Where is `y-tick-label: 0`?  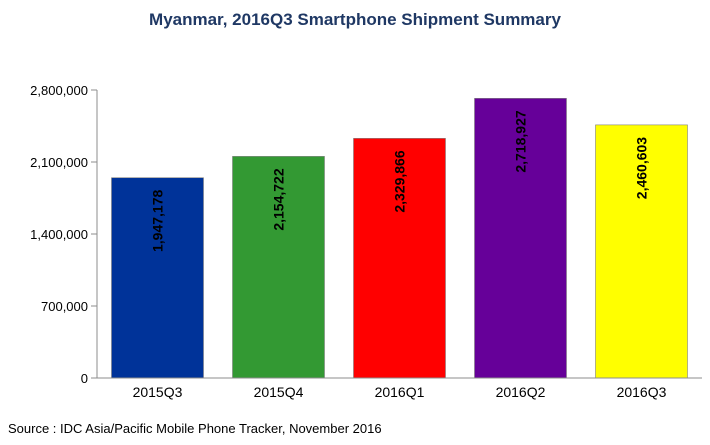
y-tick-label: 0 is located at coordinates (84, 378).